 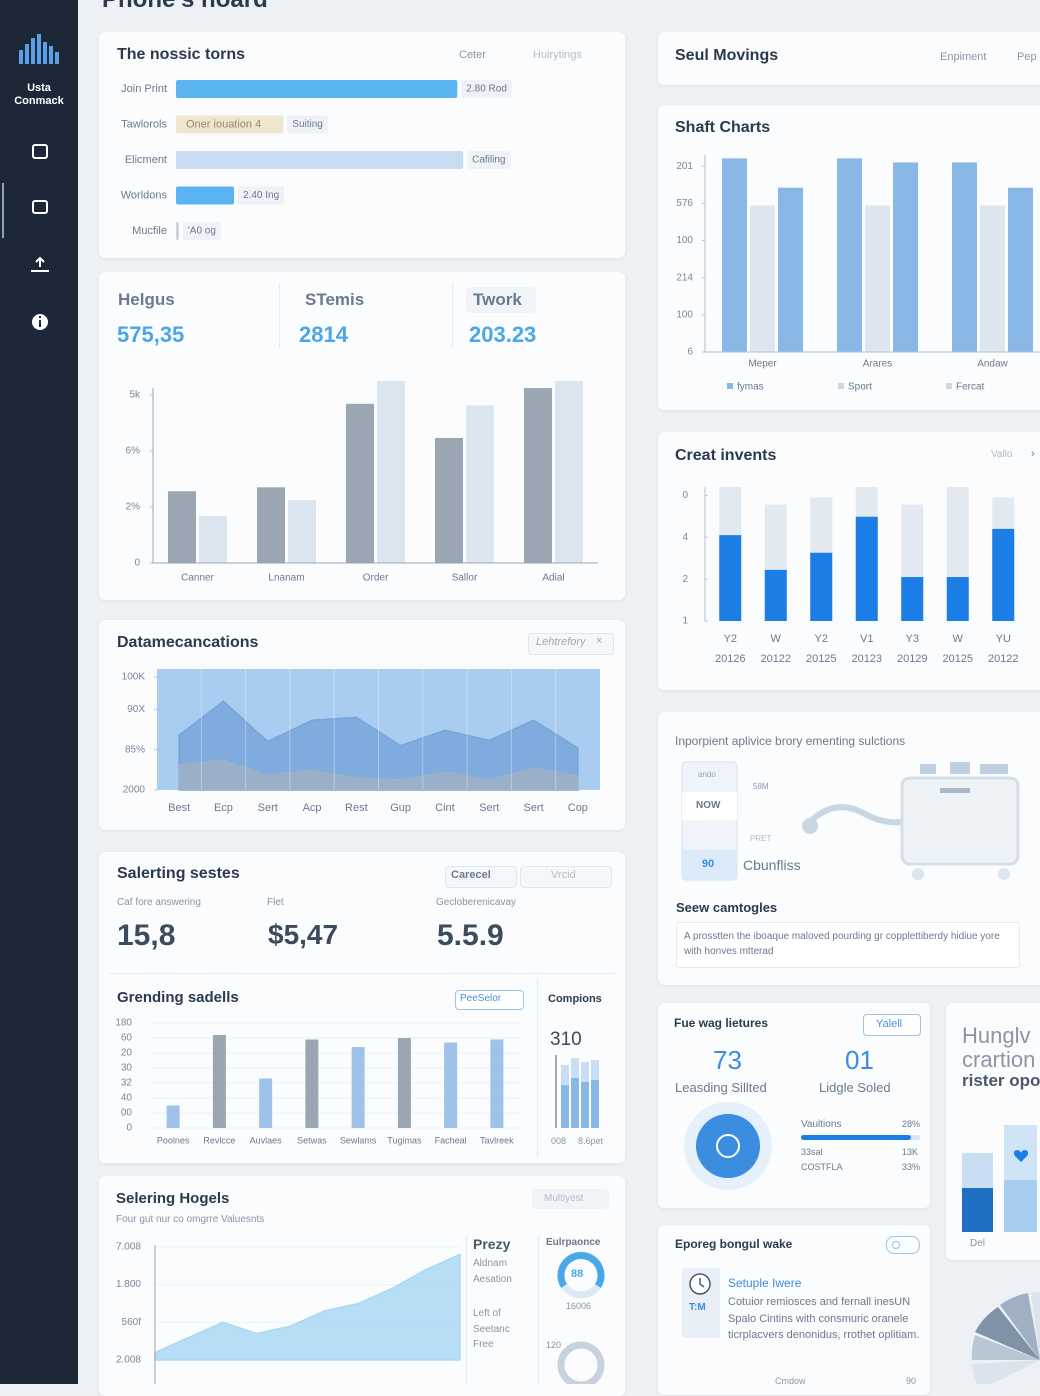 I want to click on x-tick-label: Rest, so click(x=356, y=808).